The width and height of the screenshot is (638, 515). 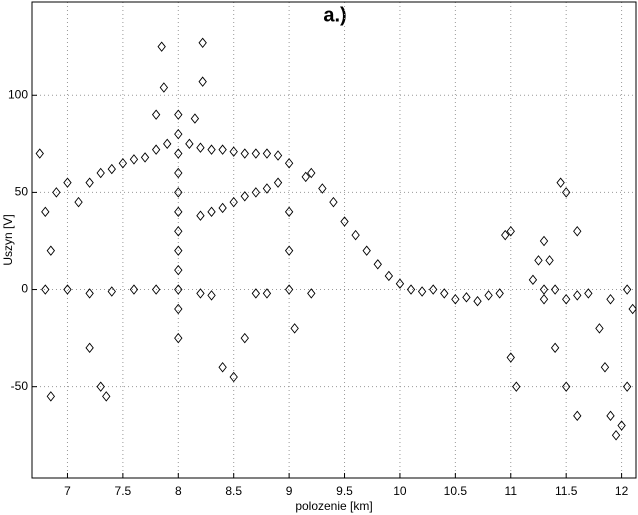 What do you see at coordinates (178, 491) in the screenshot?
I see `x-tick-label: 8` at bounding box center [178, 491].